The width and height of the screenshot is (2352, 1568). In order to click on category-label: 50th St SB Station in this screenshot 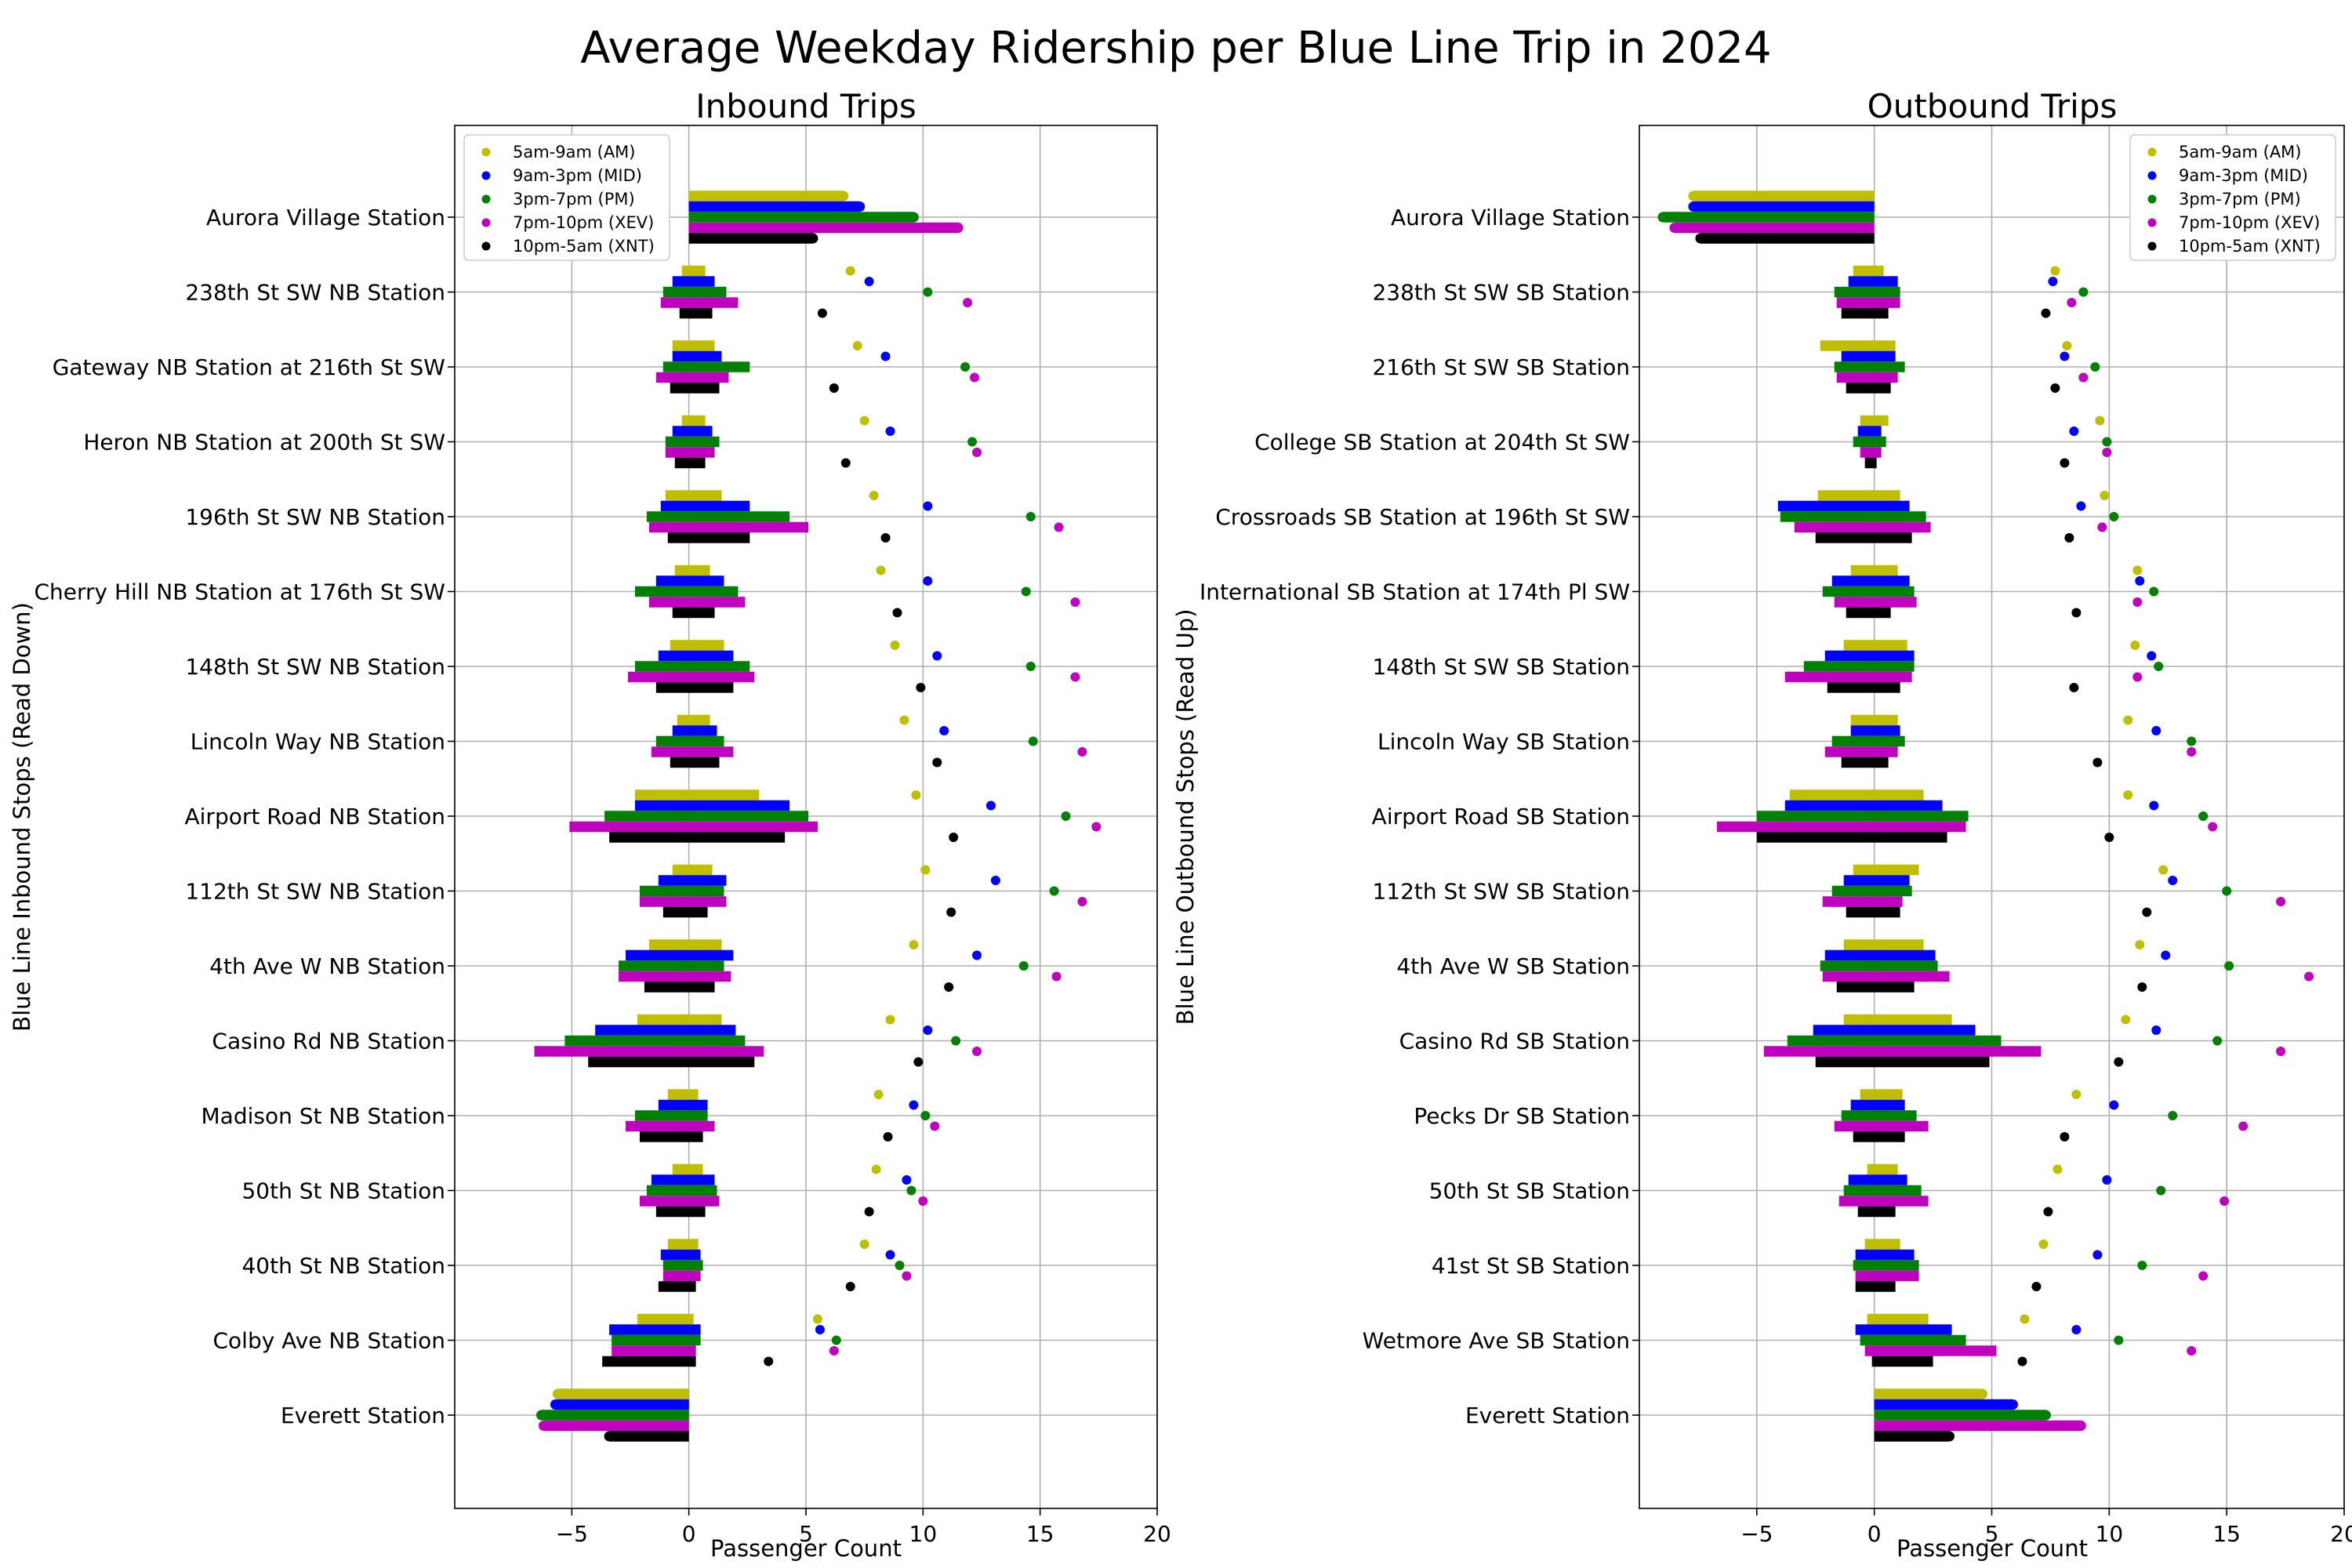, I will do `click(1529, 1191)`.